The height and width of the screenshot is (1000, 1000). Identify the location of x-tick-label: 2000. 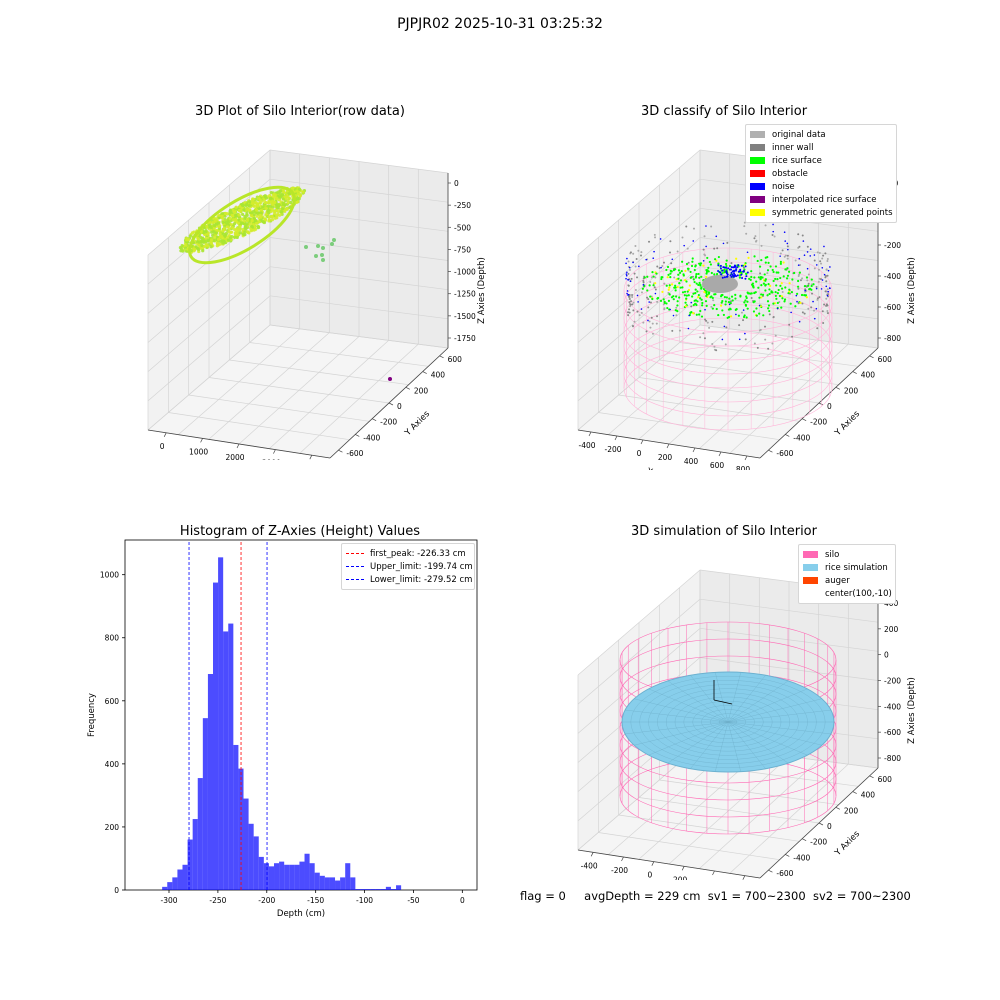
(234, 456).